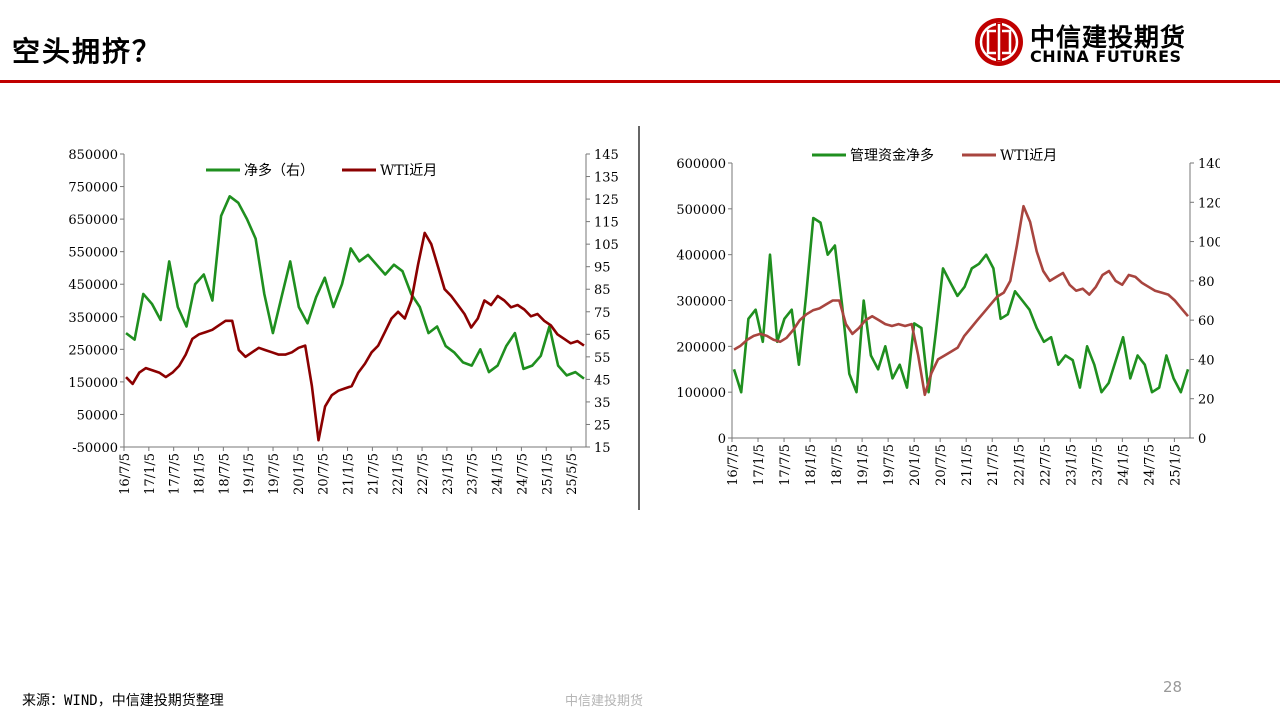  What do you see at coordinates (1108, 37) in the screenshot?
I see `brand-name-cn: 中信建投期货` at bounding box center [1108, 37].